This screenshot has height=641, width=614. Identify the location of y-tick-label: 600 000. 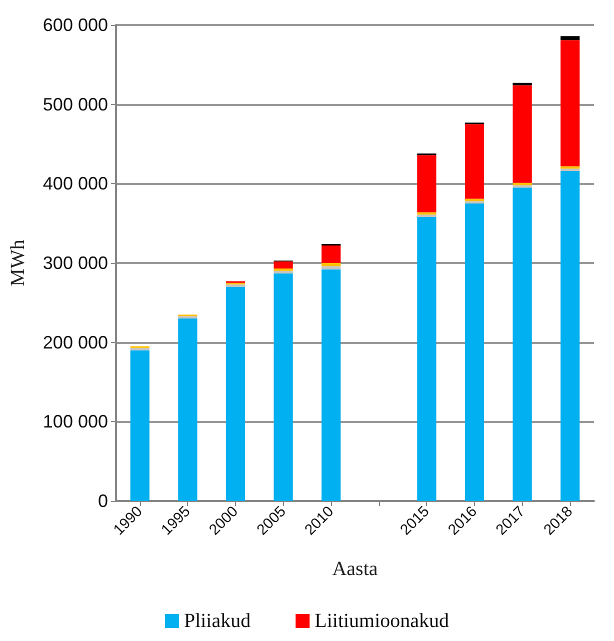
(75, 25).